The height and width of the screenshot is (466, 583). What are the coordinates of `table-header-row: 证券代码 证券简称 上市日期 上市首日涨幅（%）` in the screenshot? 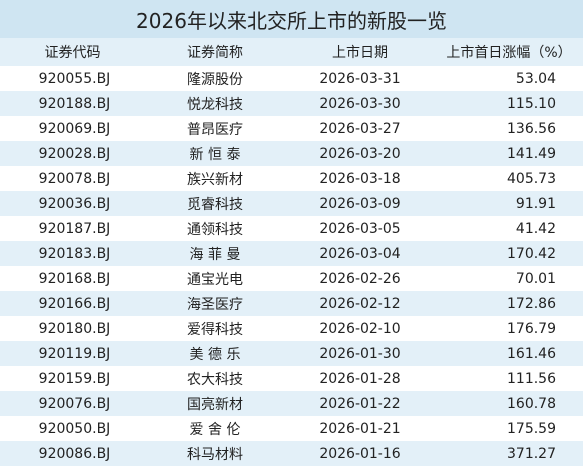 It's located at (291, 52).